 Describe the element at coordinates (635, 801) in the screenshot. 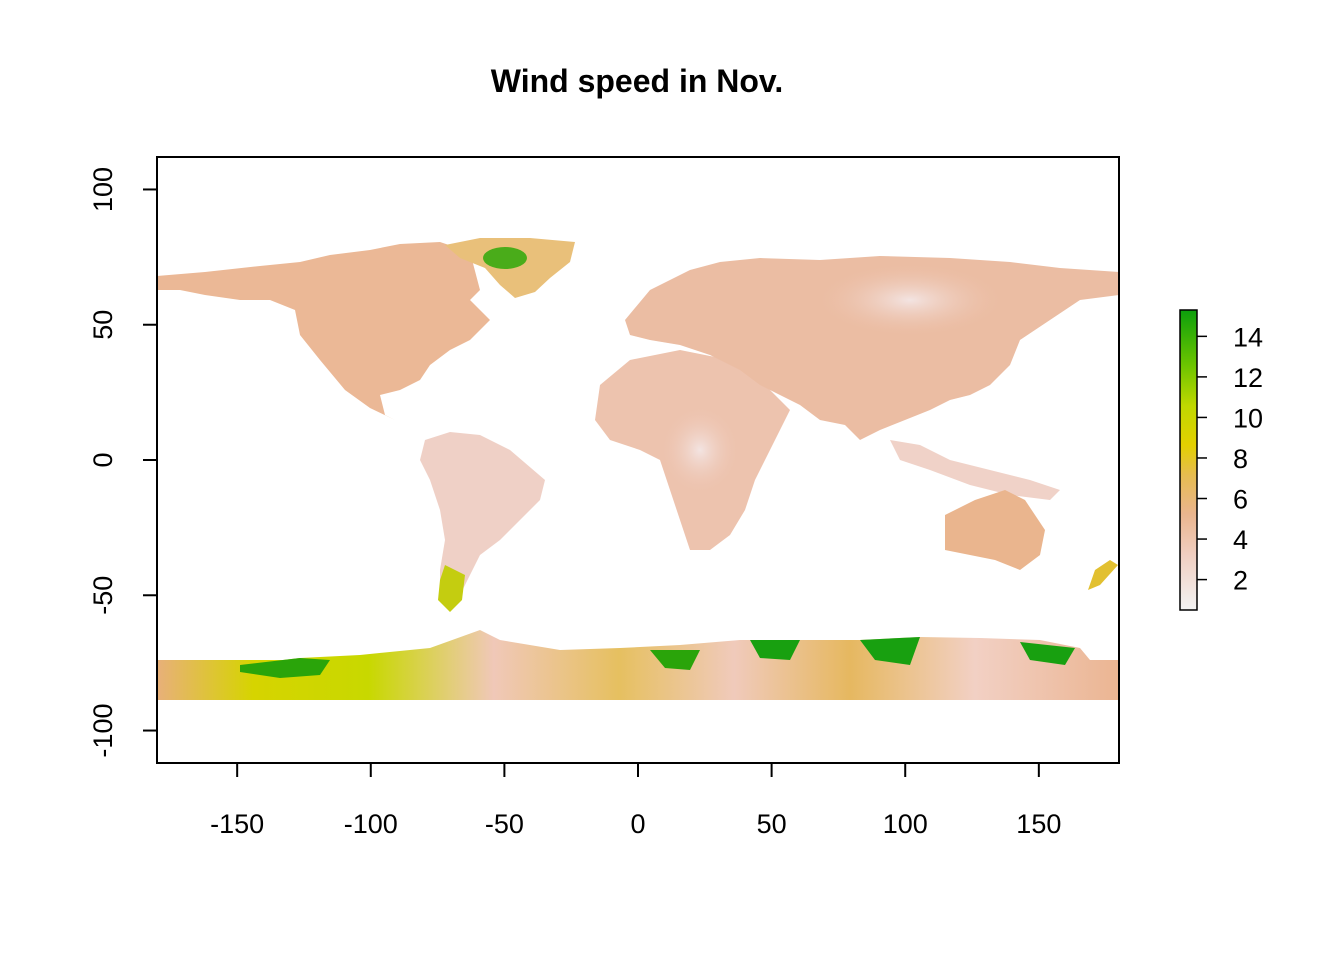

I see `x-axis: -150 -100 -50 0 50 100 150` at that location.